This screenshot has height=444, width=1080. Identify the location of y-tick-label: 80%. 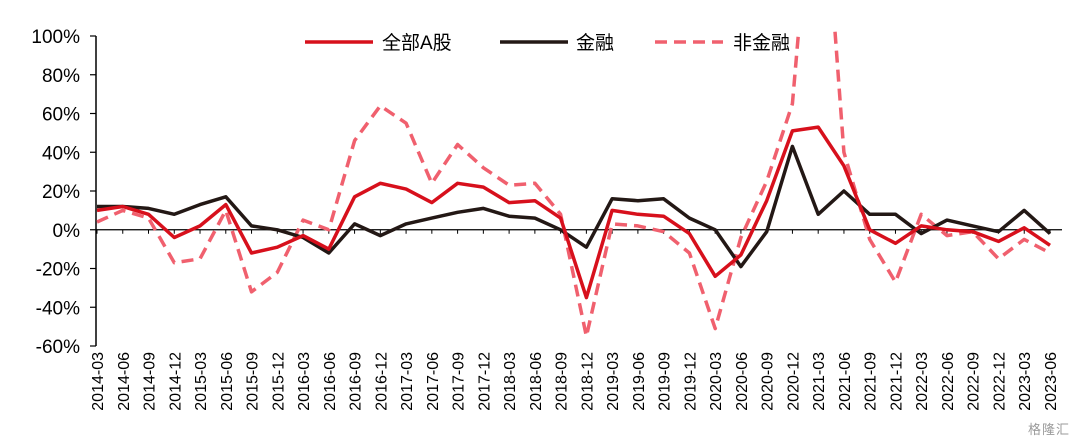
(61, 76).